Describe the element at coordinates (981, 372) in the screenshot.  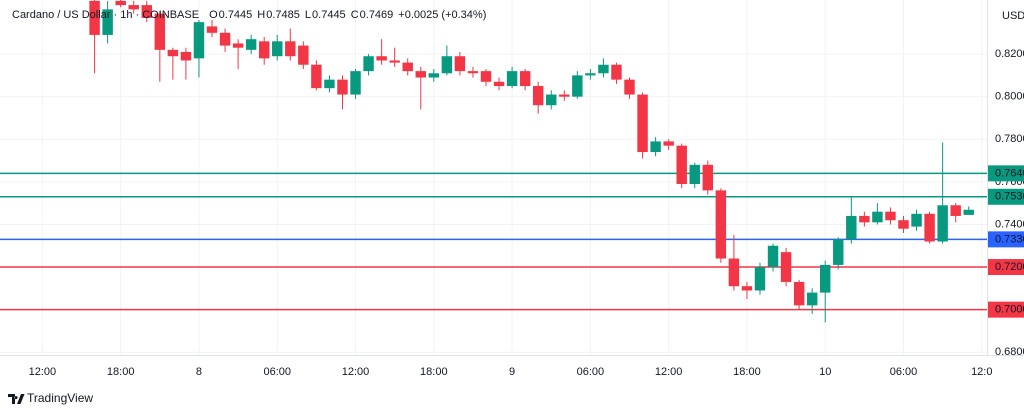
I see `x-tick-label: 12:0` at that location.